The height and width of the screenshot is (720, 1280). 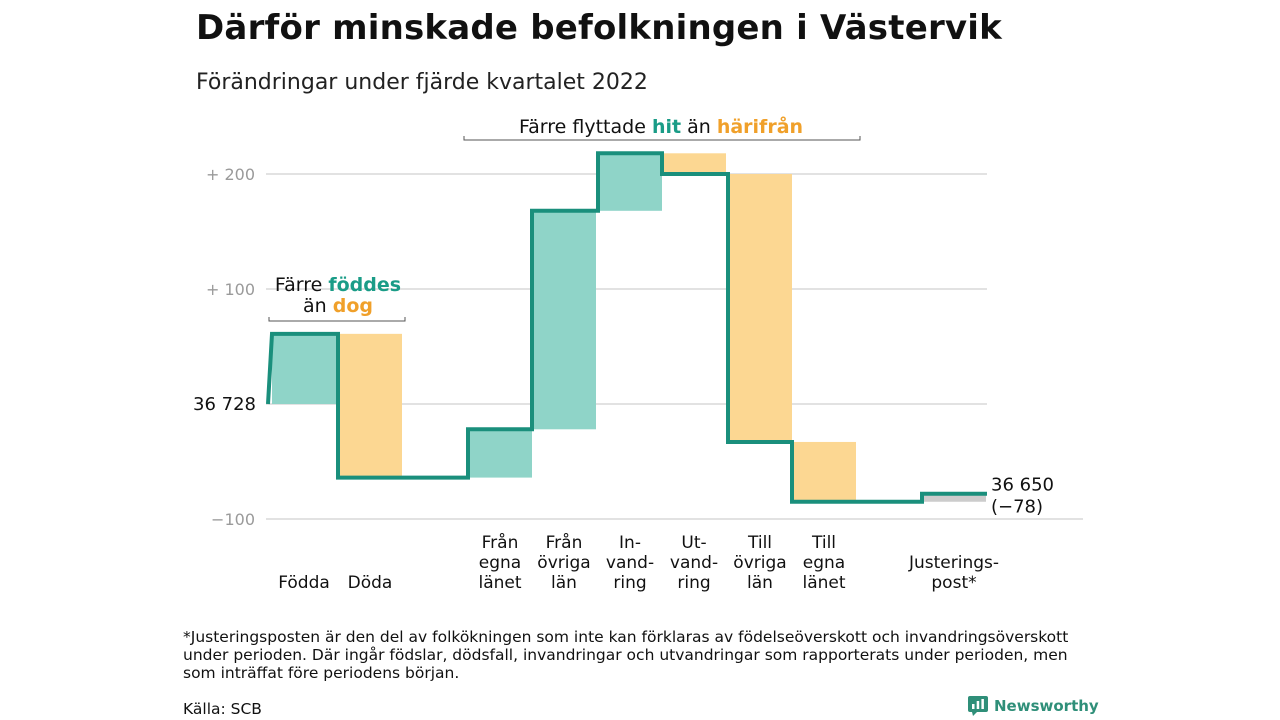 What do you see at coordinates (630, 543) in the screenshot?
I see `category-label: In-` at bounding box center [630, 543].